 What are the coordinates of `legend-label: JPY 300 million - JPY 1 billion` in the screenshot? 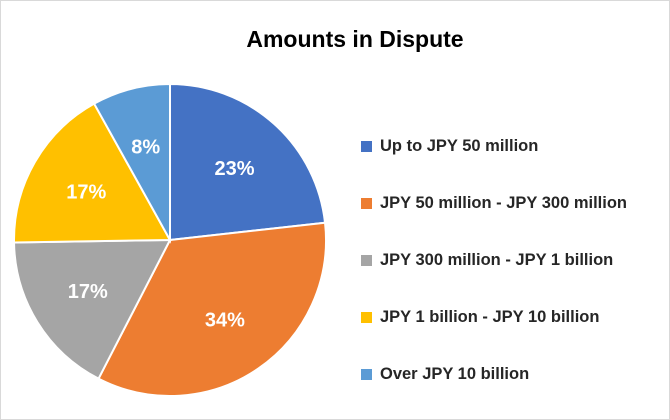 It's located at (497, 260).